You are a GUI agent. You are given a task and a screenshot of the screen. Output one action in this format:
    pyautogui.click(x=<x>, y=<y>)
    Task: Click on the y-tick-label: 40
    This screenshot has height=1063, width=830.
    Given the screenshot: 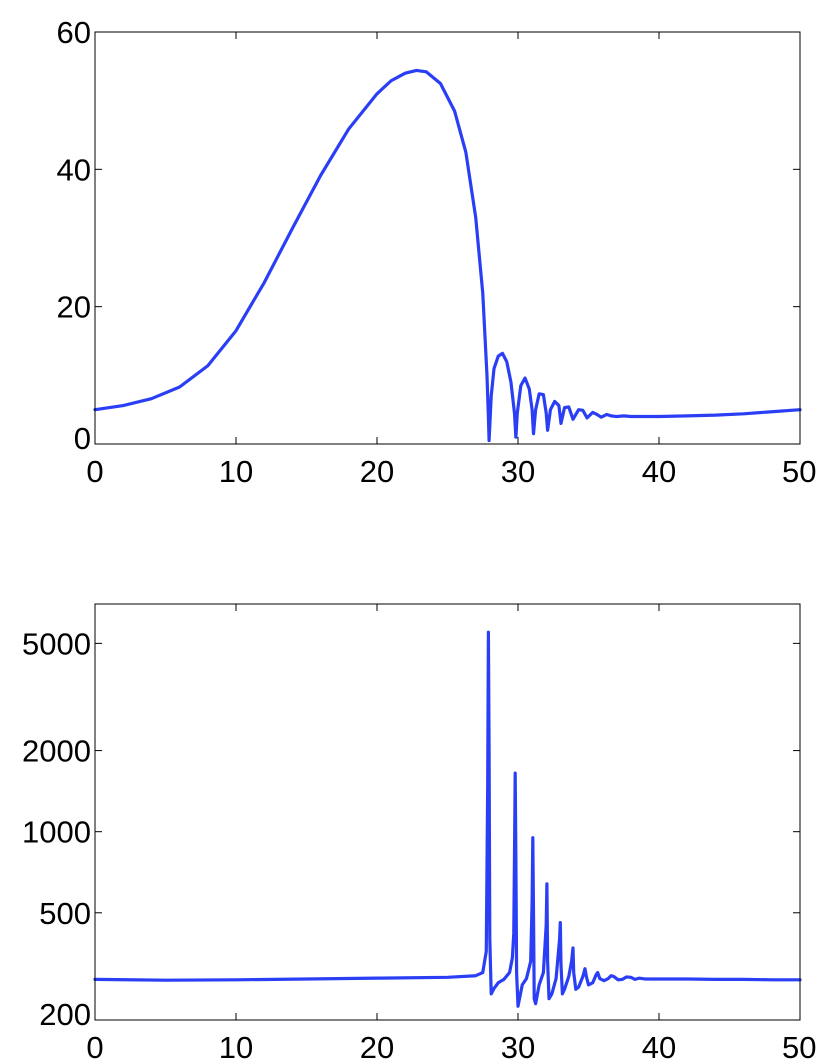 What is the action you would take?
    pyautogui.click(x=74, y=169)
    